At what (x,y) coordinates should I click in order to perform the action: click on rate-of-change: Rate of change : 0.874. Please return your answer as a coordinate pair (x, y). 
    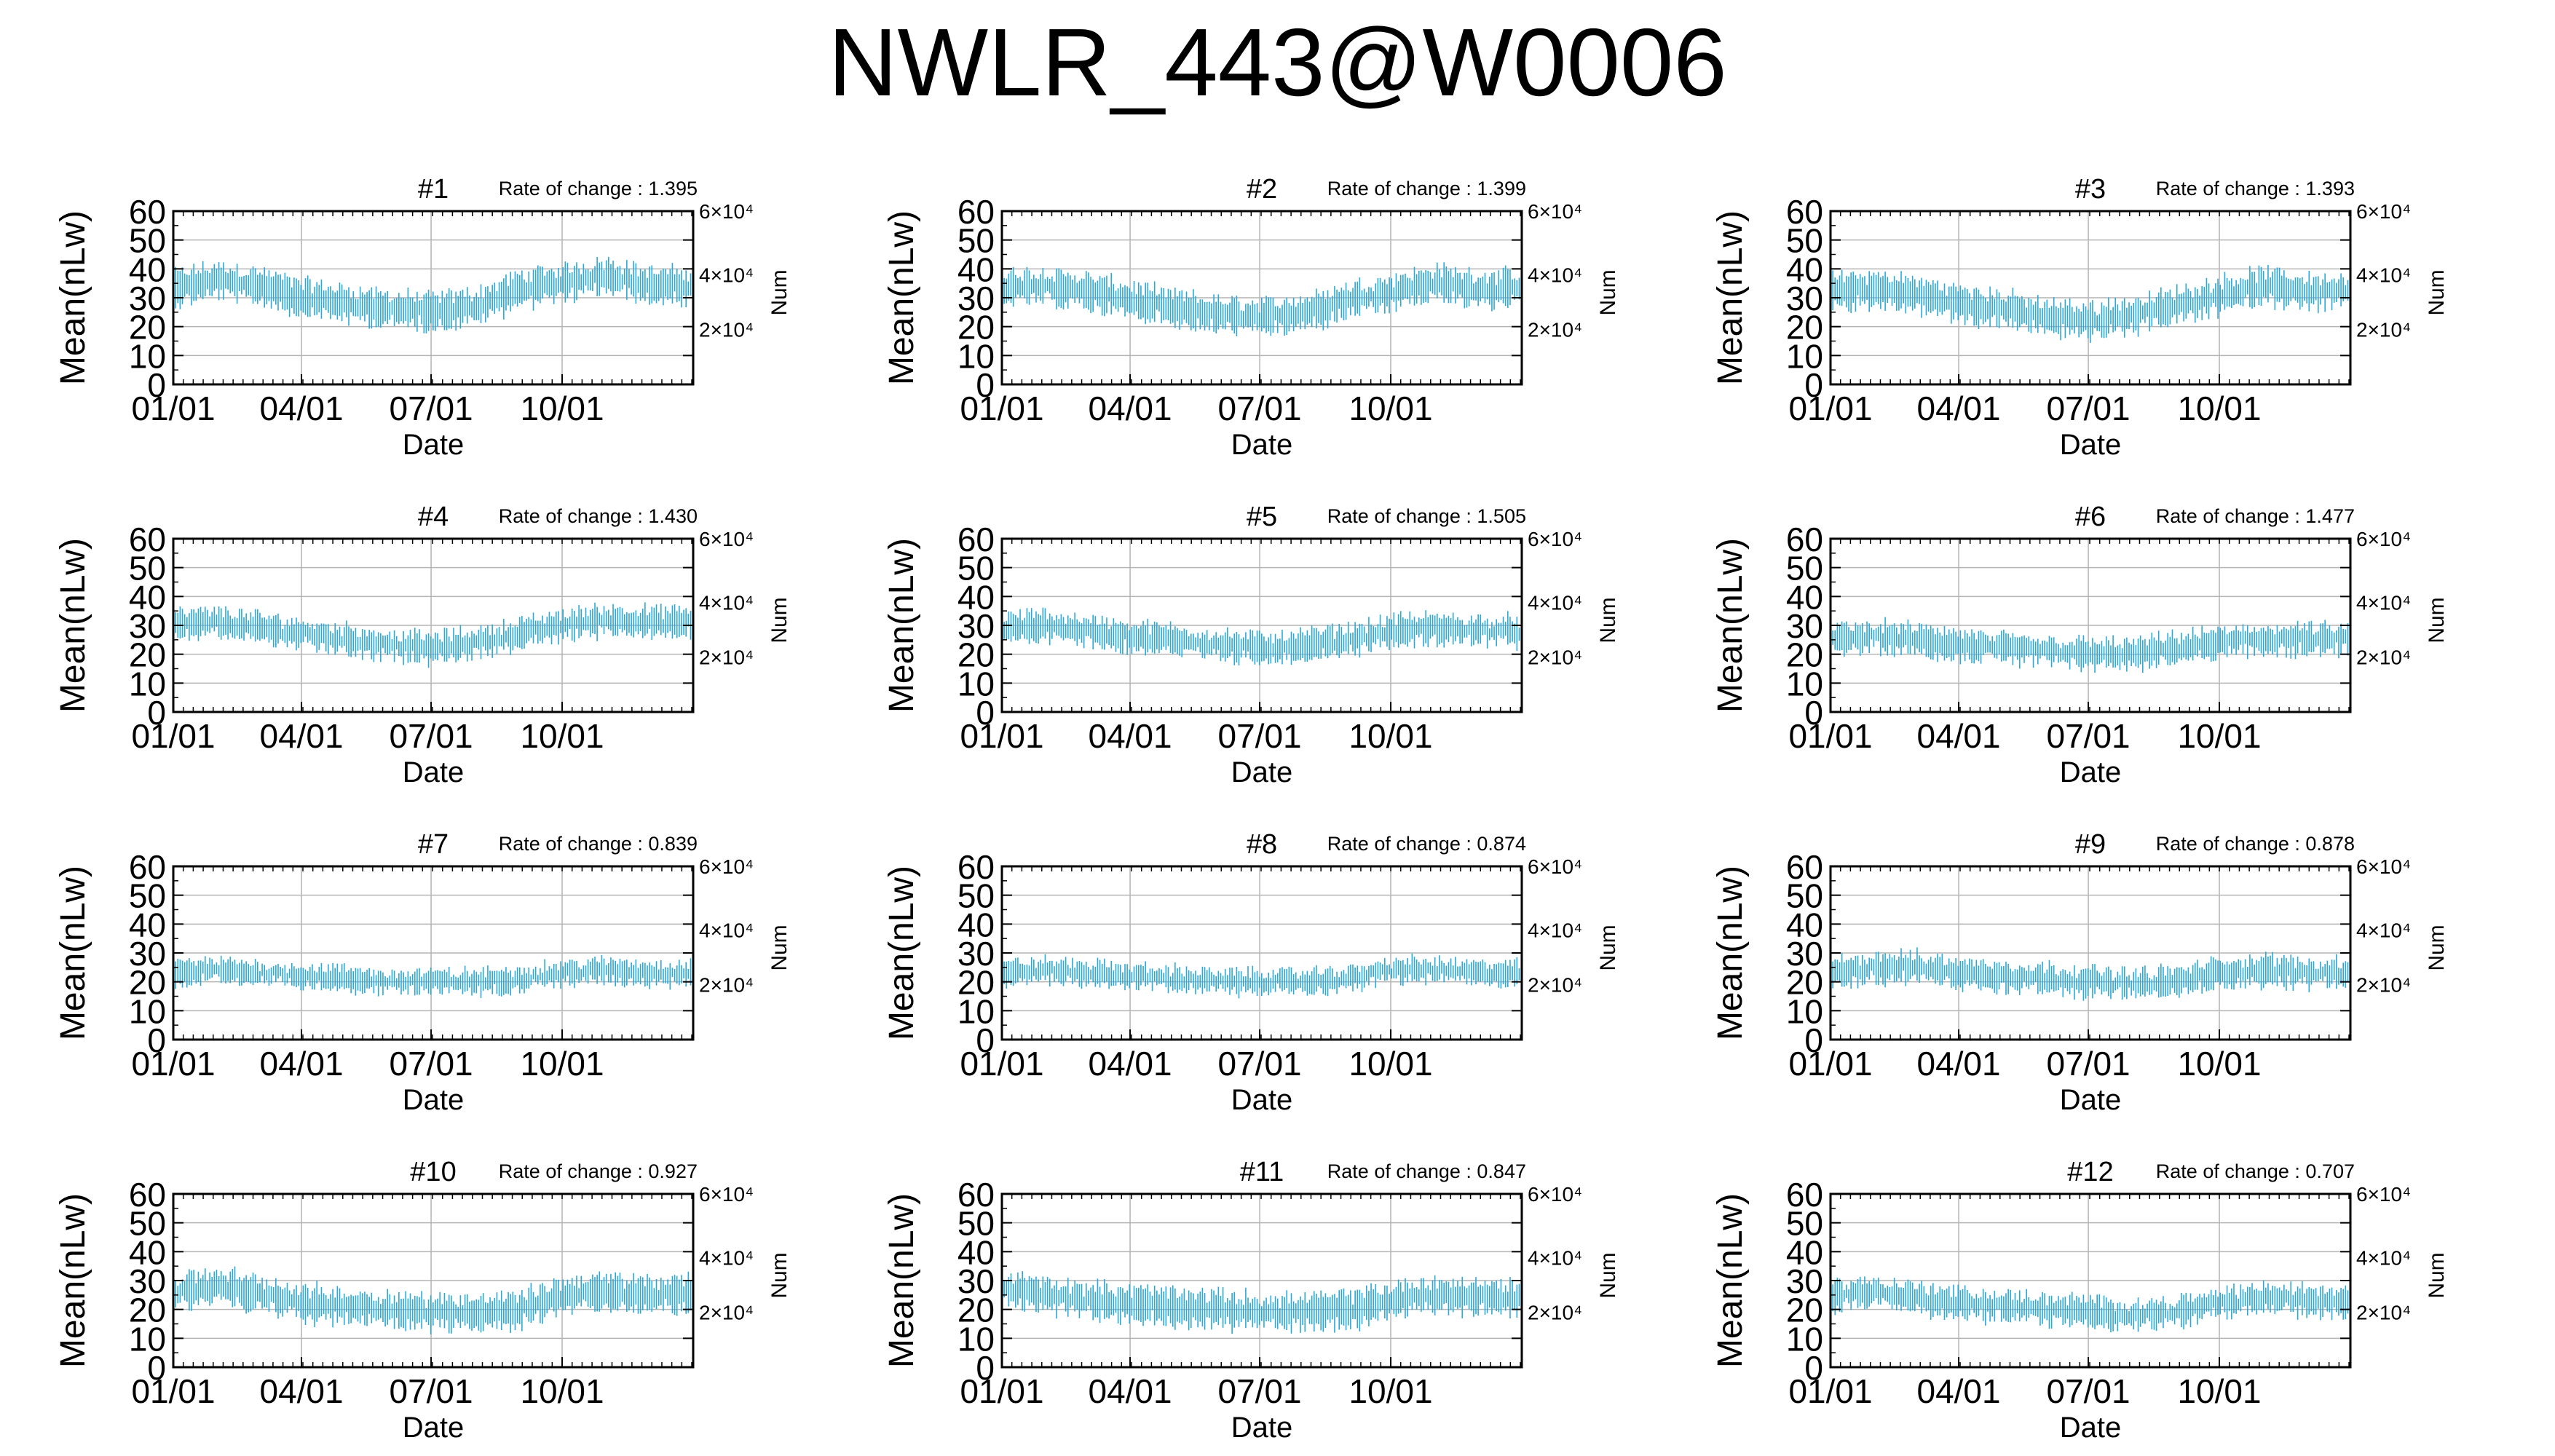
    Looking at the image, I should click on (1426, 844).